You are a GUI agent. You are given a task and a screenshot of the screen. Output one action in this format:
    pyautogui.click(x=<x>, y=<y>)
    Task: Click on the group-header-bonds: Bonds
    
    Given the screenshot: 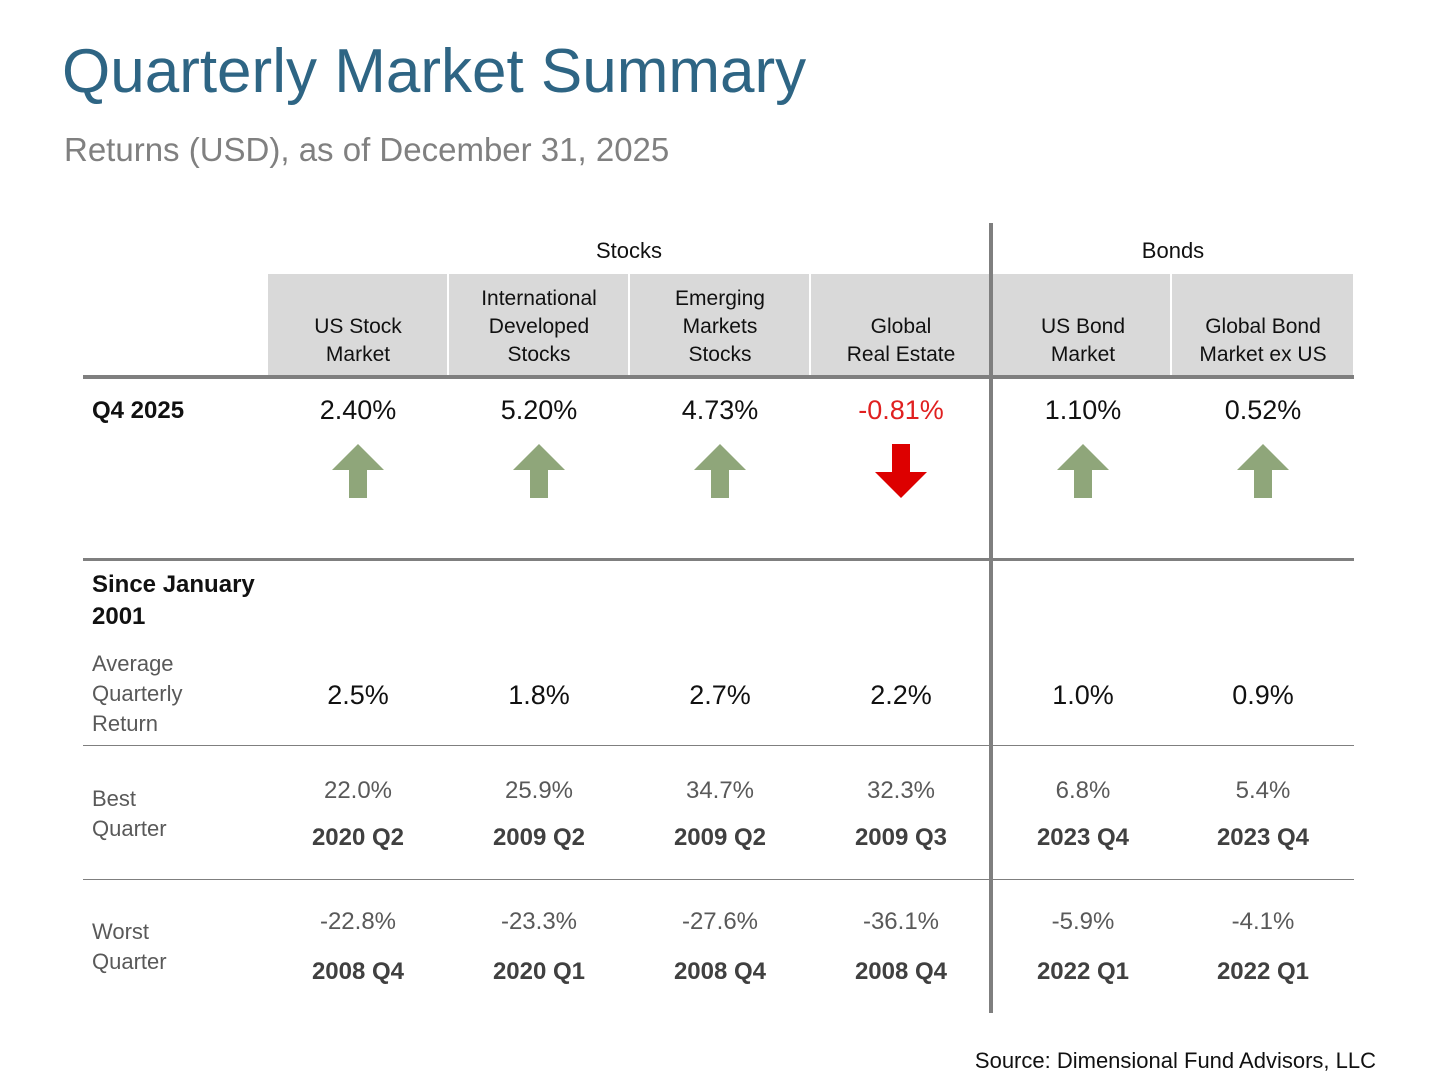 What is the action you would take?
    pyautogui.click(x=1173, y=250)
    